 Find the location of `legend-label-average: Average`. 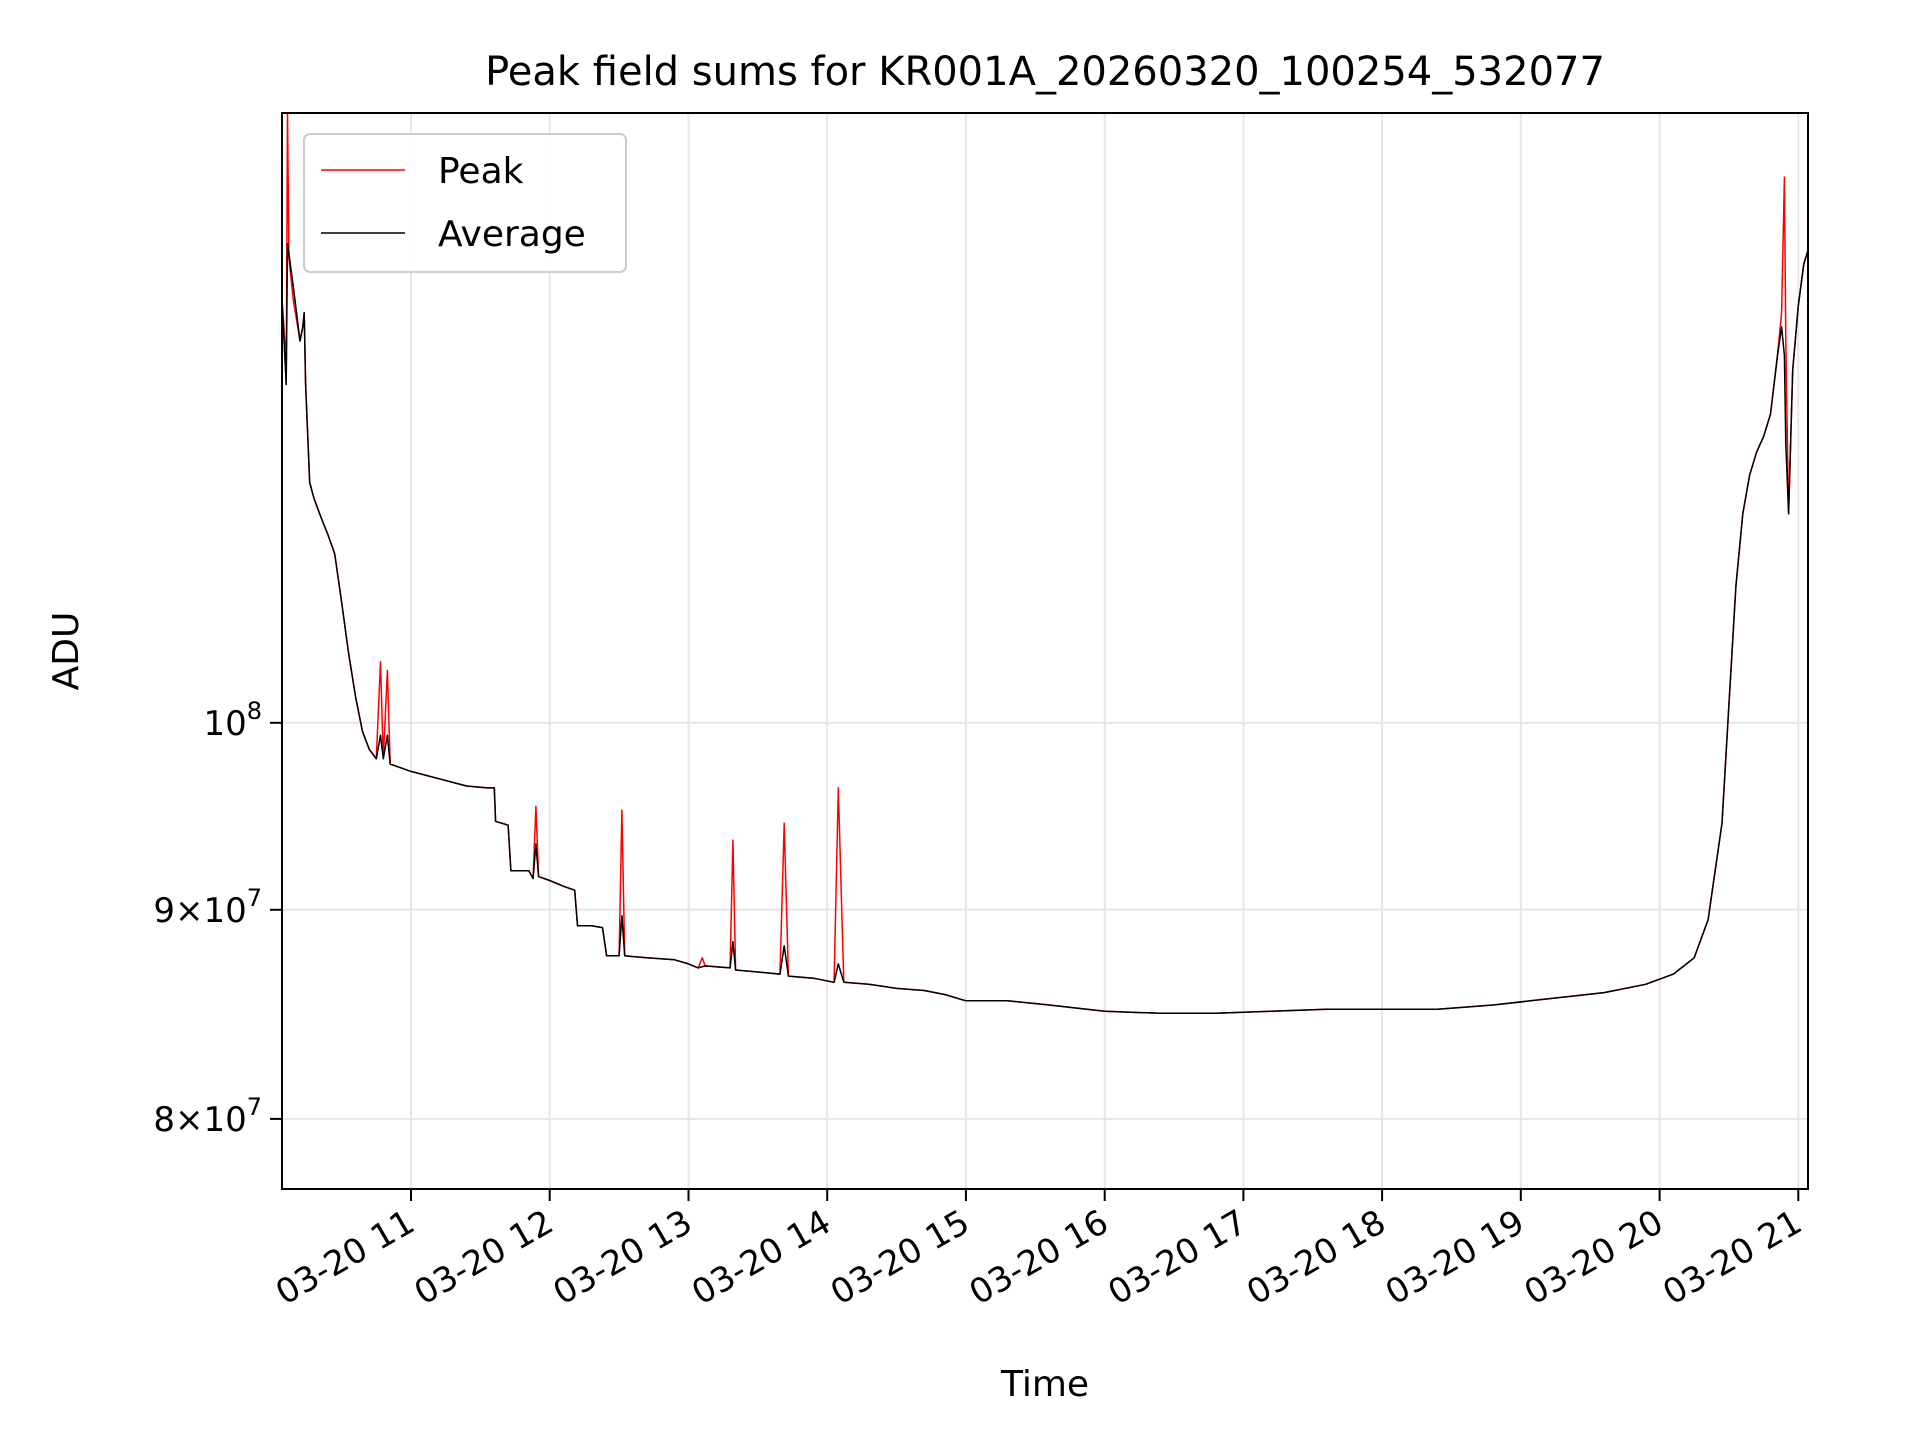

legend-label-average: Average is located at coordinates (512, 234).